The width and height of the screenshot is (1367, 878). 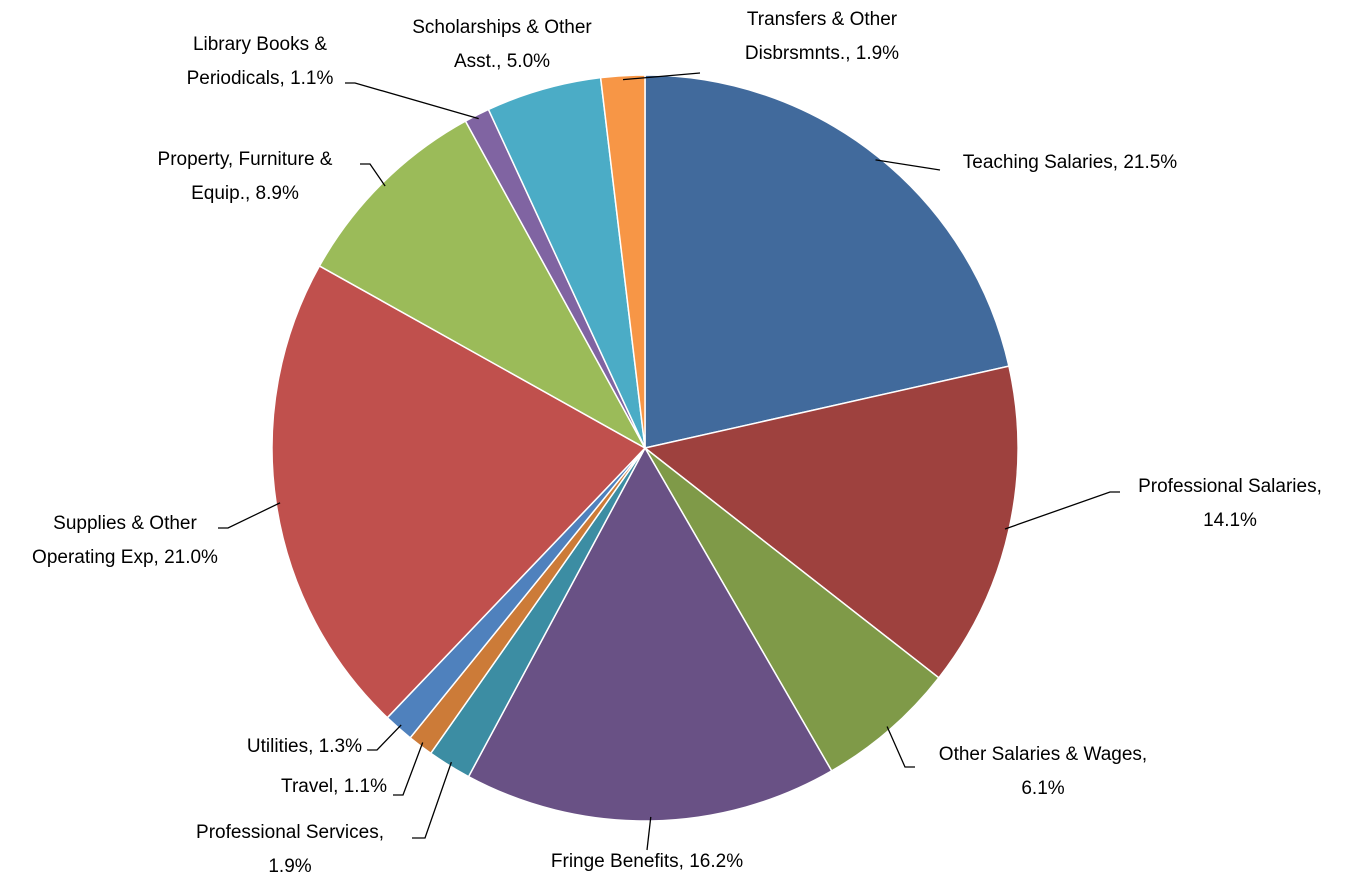 I want to click on data-label: Travel, 1.1%, so click(x=334, y=786).